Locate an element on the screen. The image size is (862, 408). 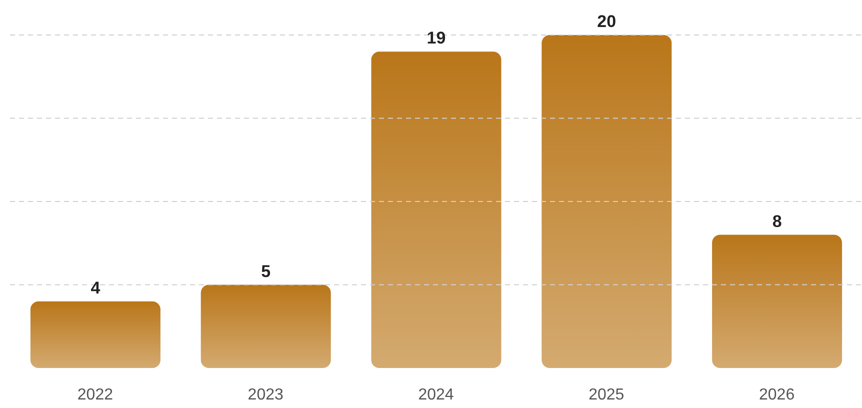
x-tick-label: 2022 is located at coordinates (95, 395).